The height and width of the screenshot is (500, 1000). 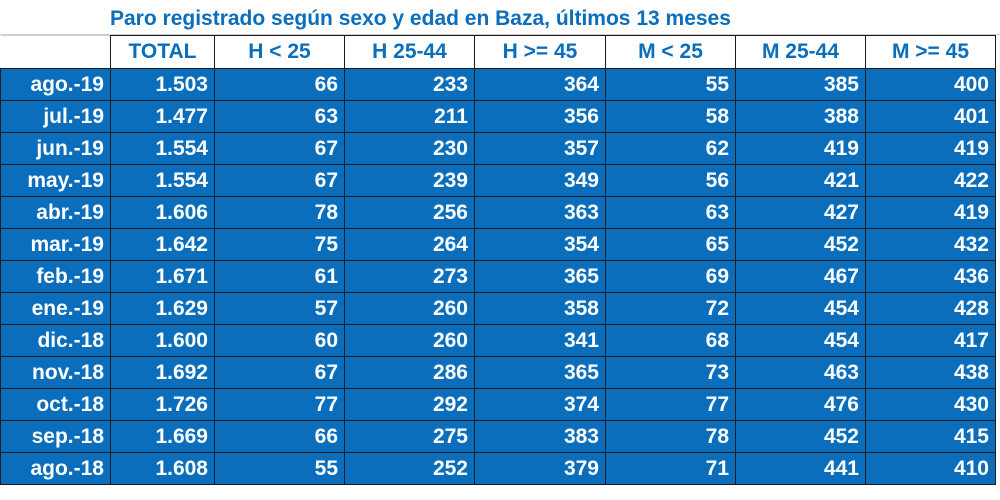 What do you see at coordinates (540, 436) in the screenshot?
I see `value-cell: 383` at bounding box center [540, 436].